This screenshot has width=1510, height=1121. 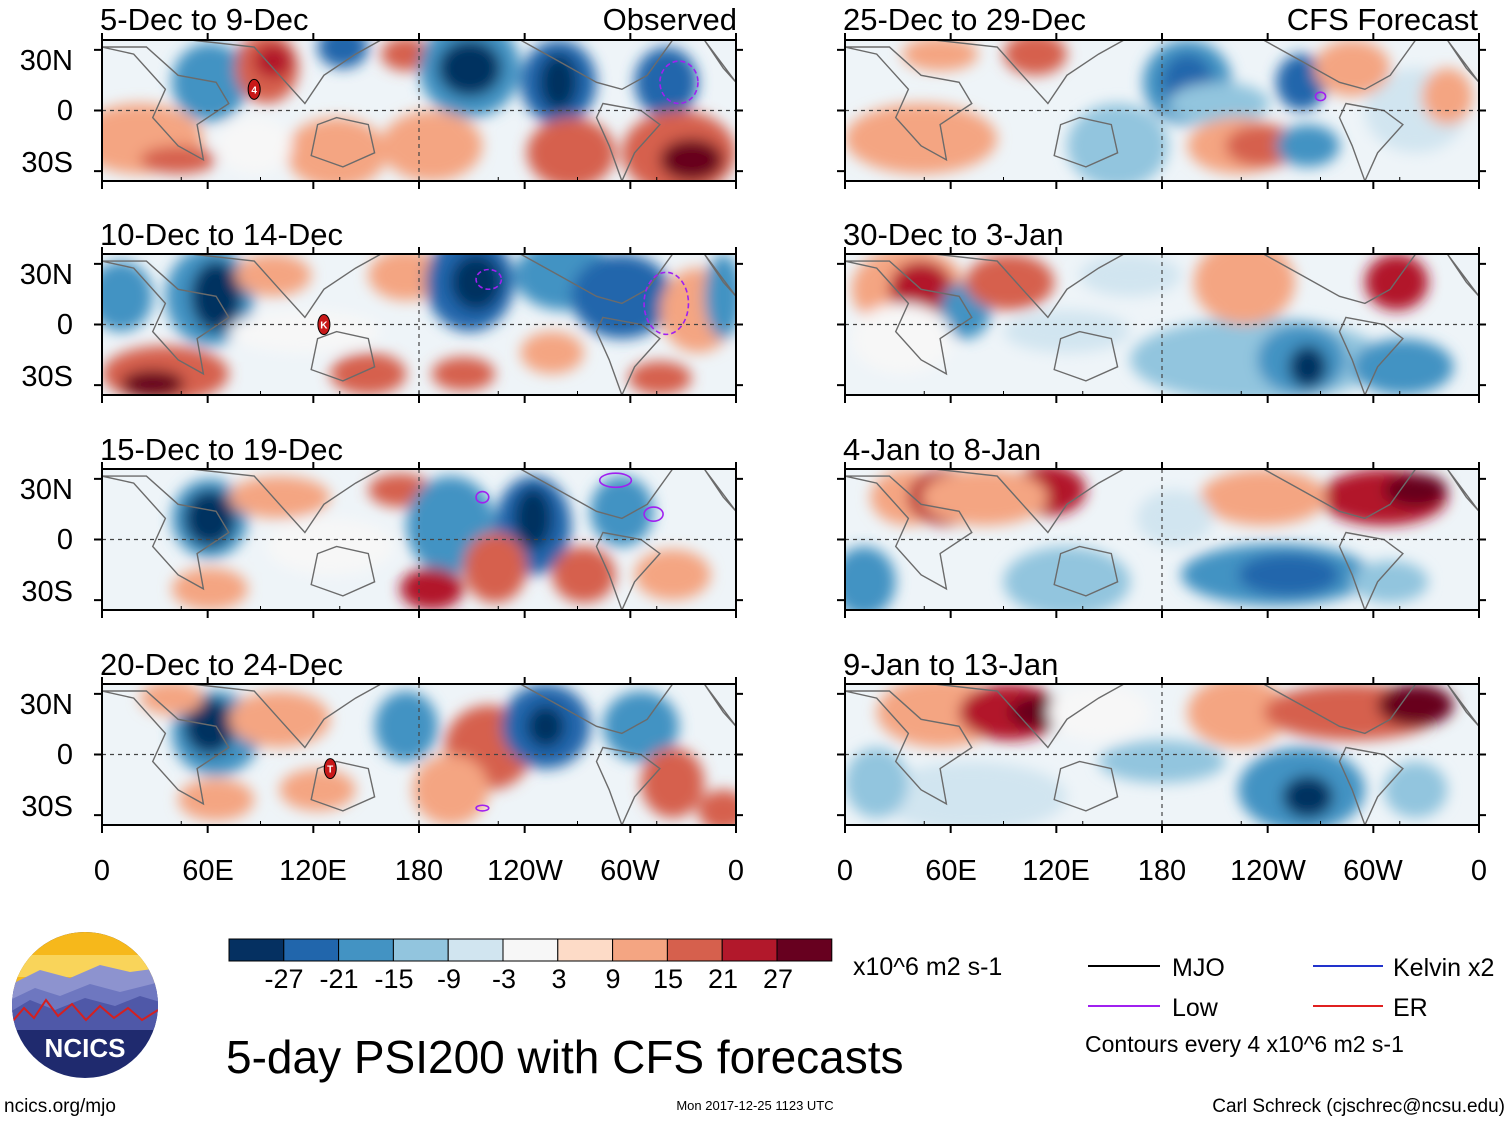 I want to click on forecast-label: CFS Forecast, so click(x=1383, y=19).